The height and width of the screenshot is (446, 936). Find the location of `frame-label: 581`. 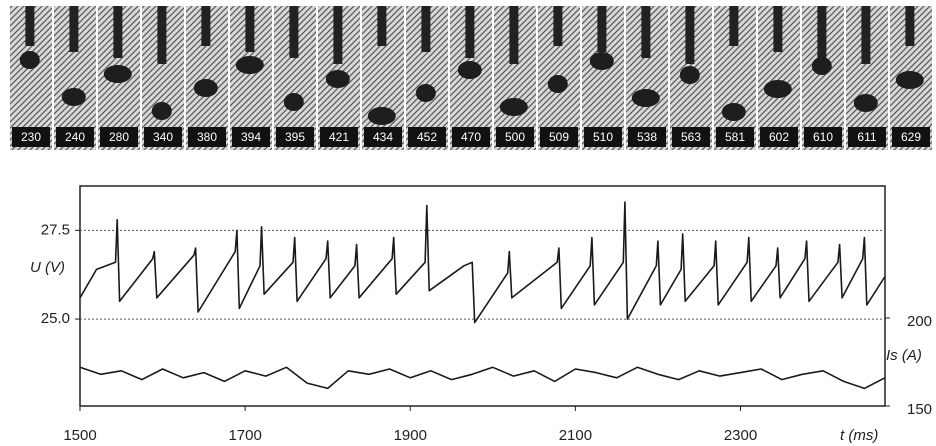

frame-label: 581 is located at coordinates (735, 137).